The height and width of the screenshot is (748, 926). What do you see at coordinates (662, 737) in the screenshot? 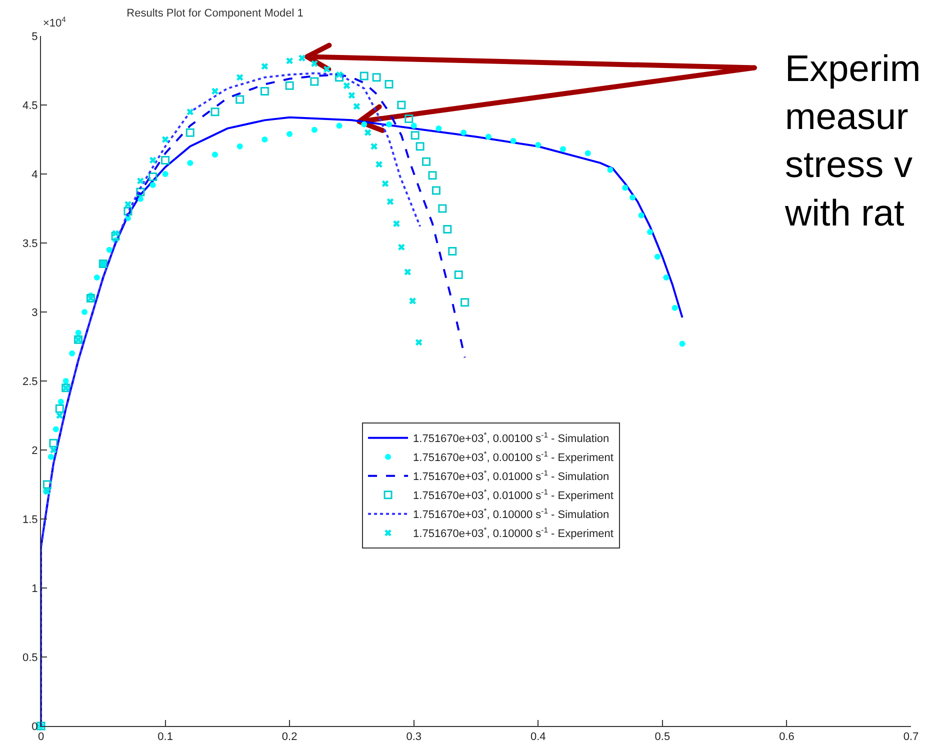
I see `x-tick-label: 0.5` at bounding box center [662, 737].